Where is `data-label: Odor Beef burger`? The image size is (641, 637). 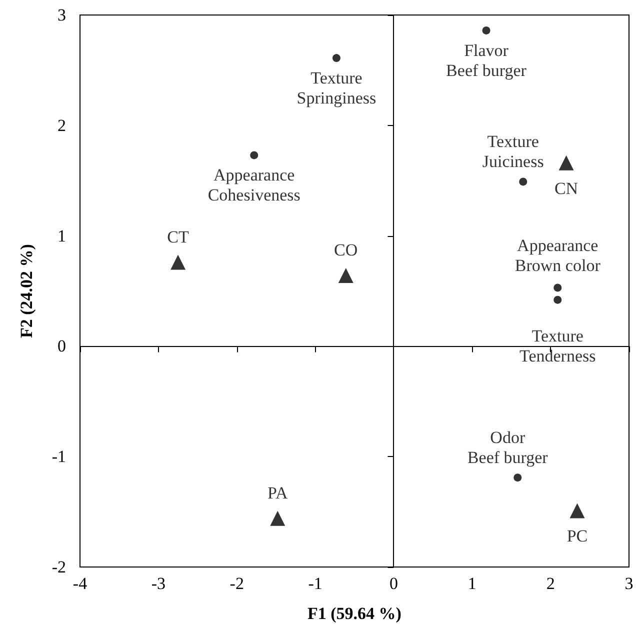
data-label: Odor Beef burger is located at coordinates (507, 448).